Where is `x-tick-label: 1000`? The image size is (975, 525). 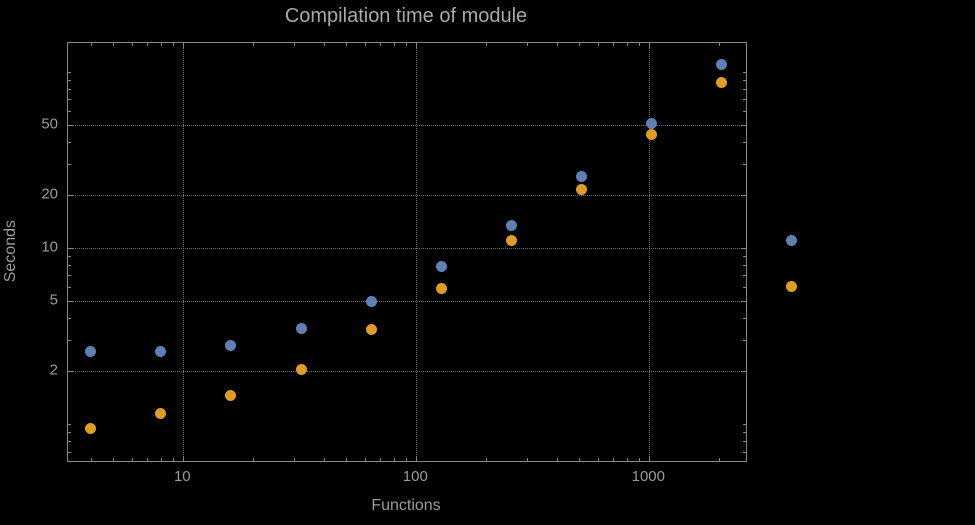 x-tick-label: 1000 is located at coordinates (648, 476).